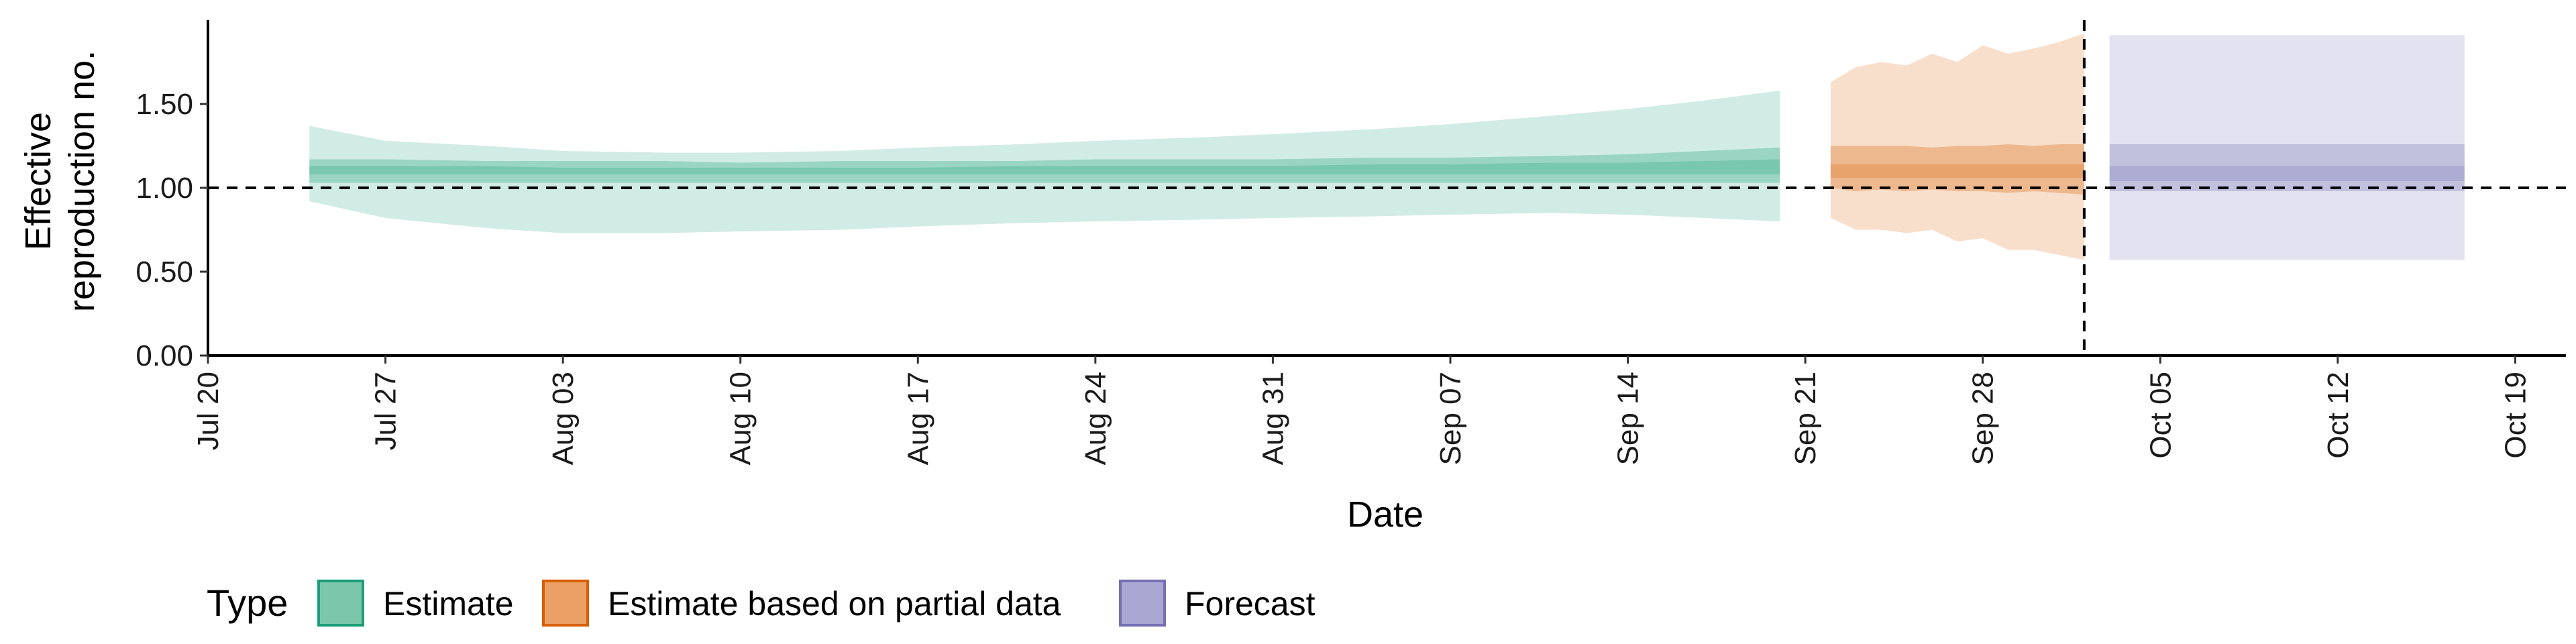 This screenshot has width=2576, height=644. I want to click on x-tick-label: Aug 24, so click(1095, 418).